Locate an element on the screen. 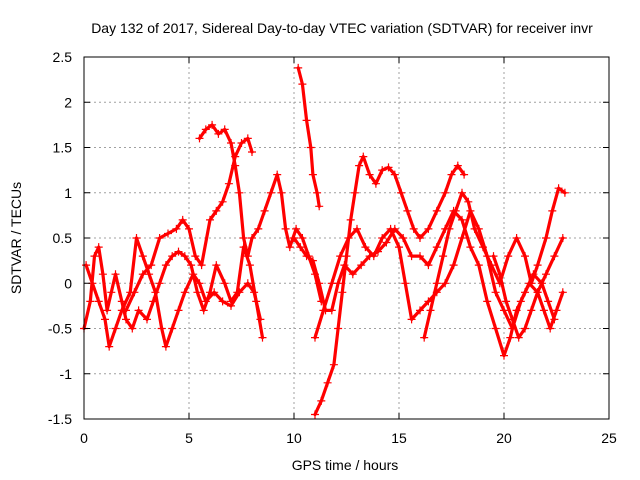 The width and height of the screenshot is (640, 480). x-tick-label: 15 is located at coordinates (399, 438).